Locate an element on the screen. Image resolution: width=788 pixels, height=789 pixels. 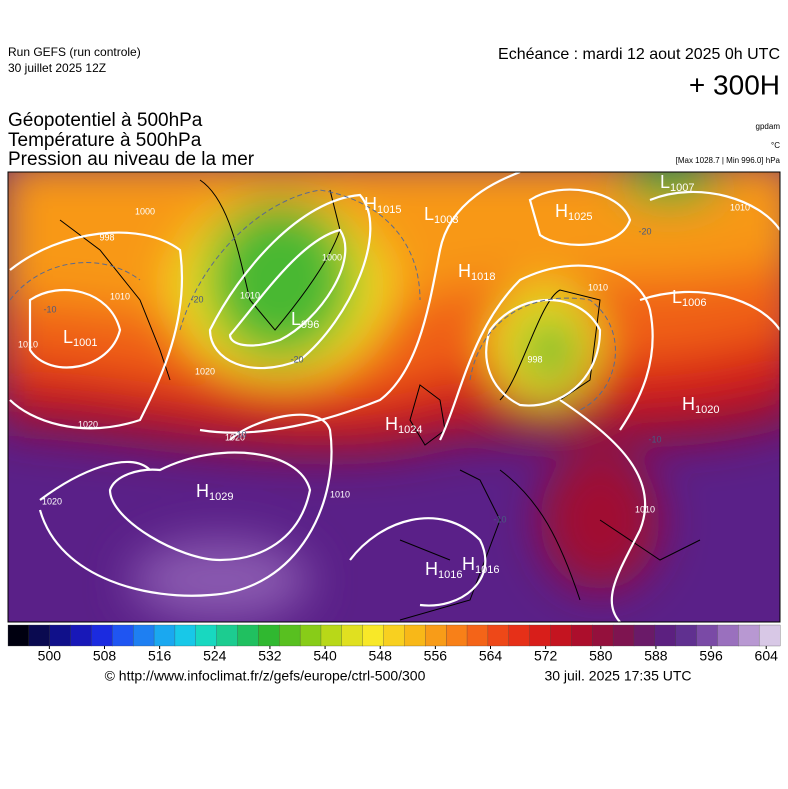
footer-timestamp: 30 juil. 2025 17:35 UTC is located at coordinates (617, 676).